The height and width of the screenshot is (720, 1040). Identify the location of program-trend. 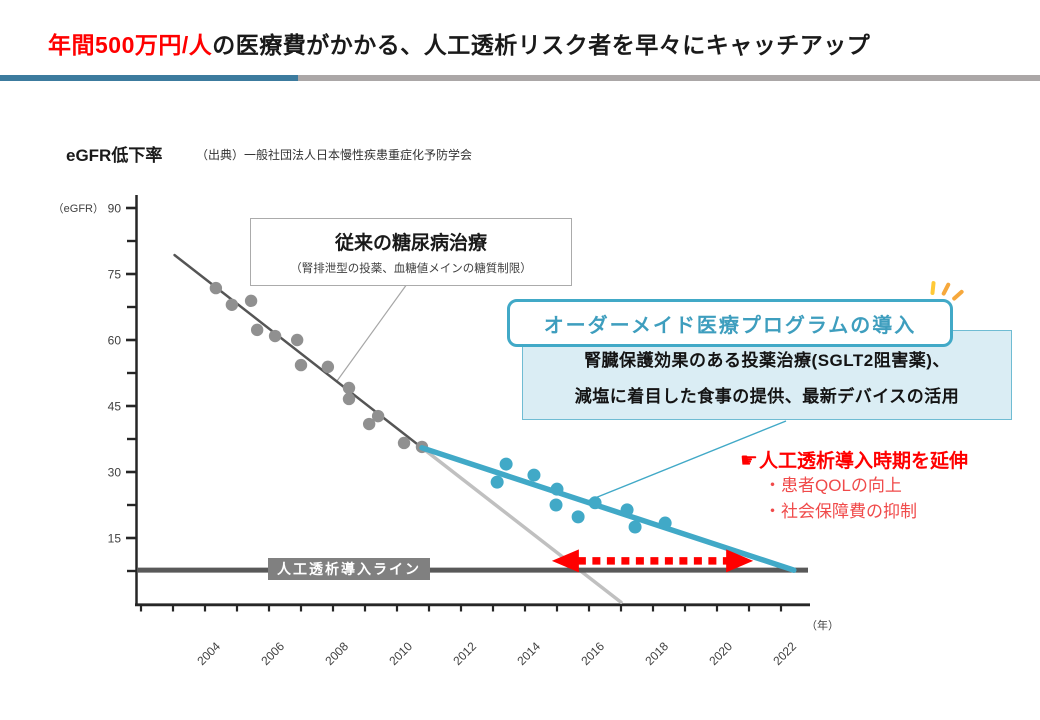
(608, 509).